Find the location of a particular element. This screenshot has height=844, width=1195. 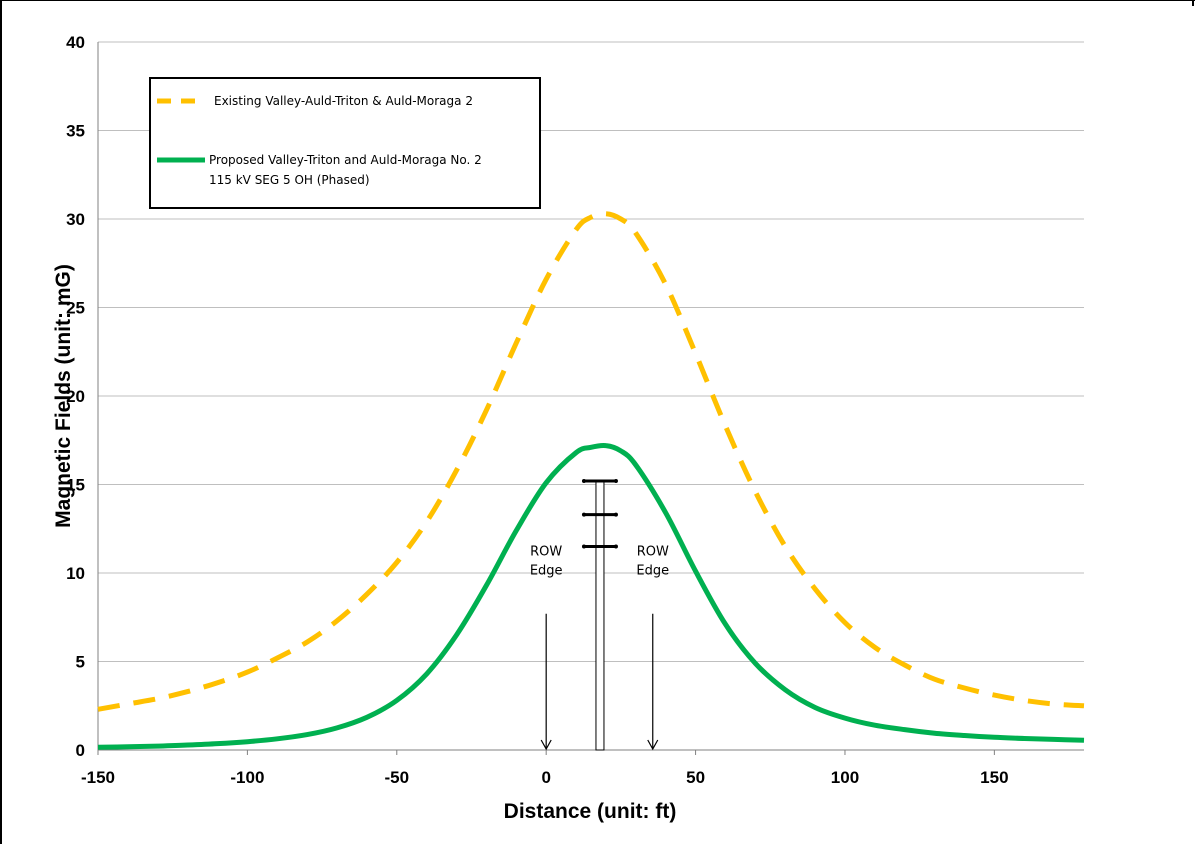

legend-box is located at coordinates (345, 143).